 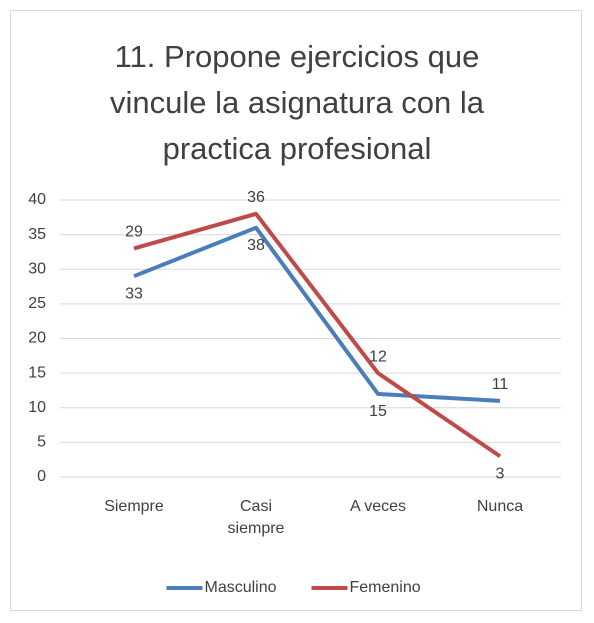 What do you see at coordinates (256, 197) in the screenshot?
I see `data-label: 36` at bounding box center [256, 197].